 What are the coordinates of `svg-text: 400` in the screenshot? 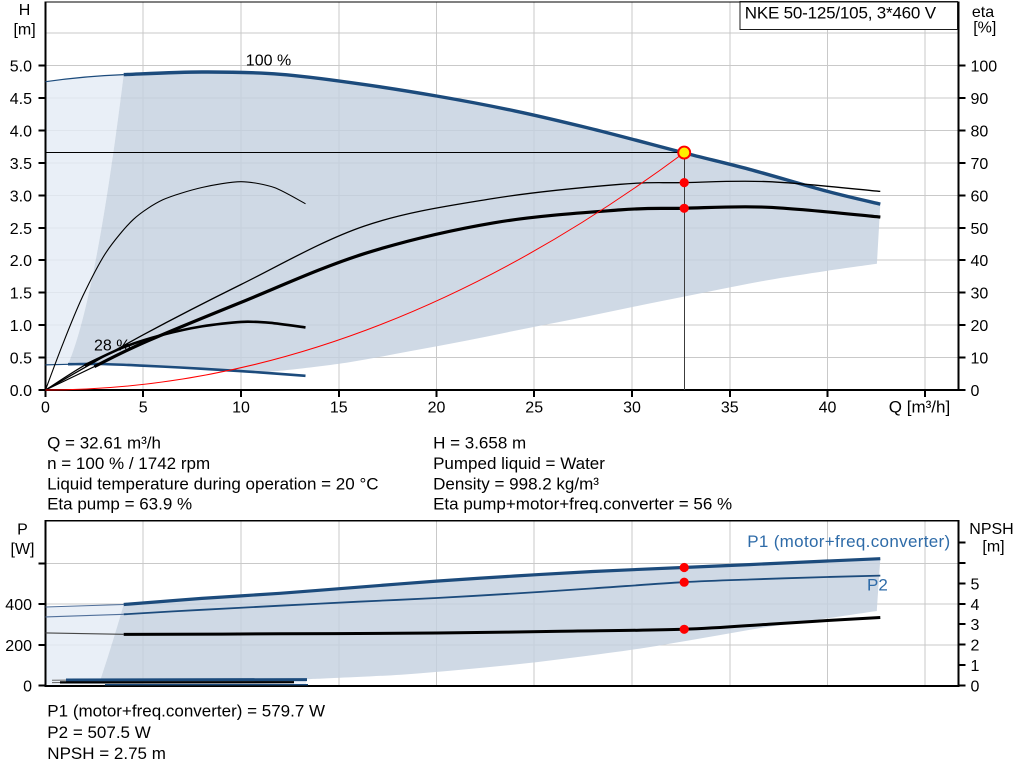 It's located at (18, 605).